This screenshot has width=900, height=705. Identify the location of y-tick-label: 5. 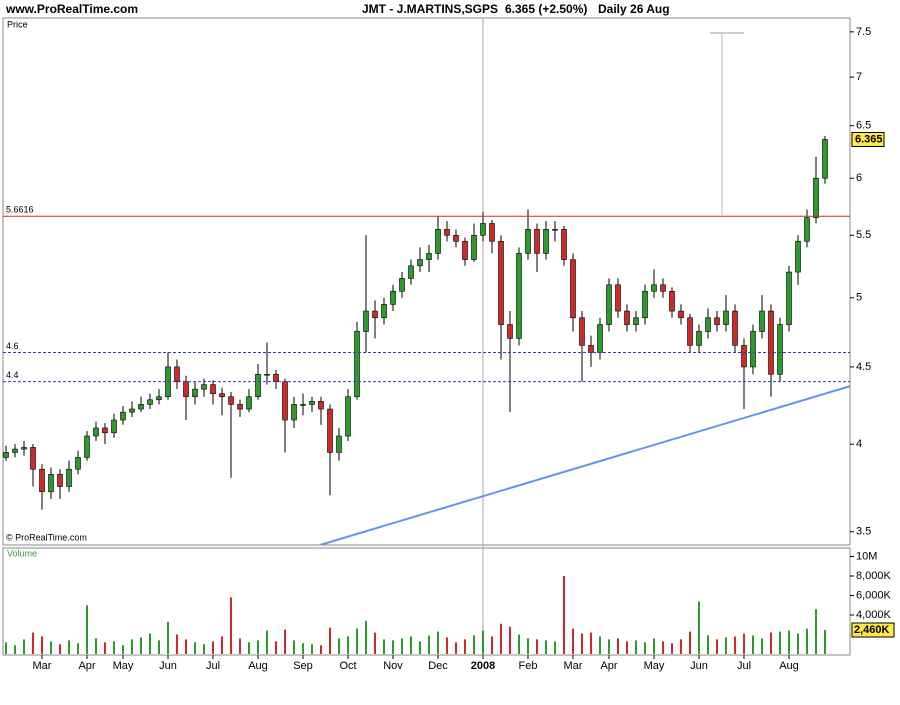
(859, 298).